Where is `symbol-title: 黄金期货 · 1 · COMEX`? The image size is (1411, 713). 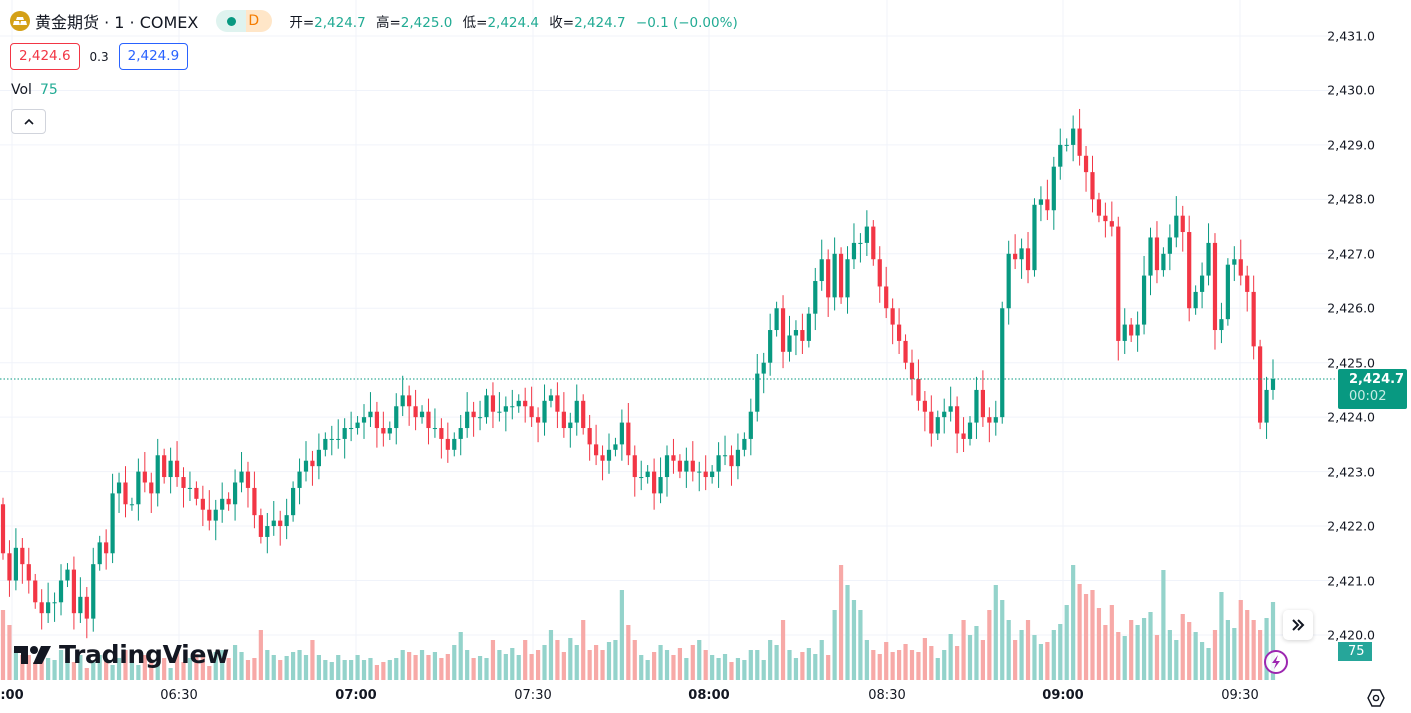
symbol-title: 黄金期货 · 1 · COMEX is located at coordinates (117, 22).